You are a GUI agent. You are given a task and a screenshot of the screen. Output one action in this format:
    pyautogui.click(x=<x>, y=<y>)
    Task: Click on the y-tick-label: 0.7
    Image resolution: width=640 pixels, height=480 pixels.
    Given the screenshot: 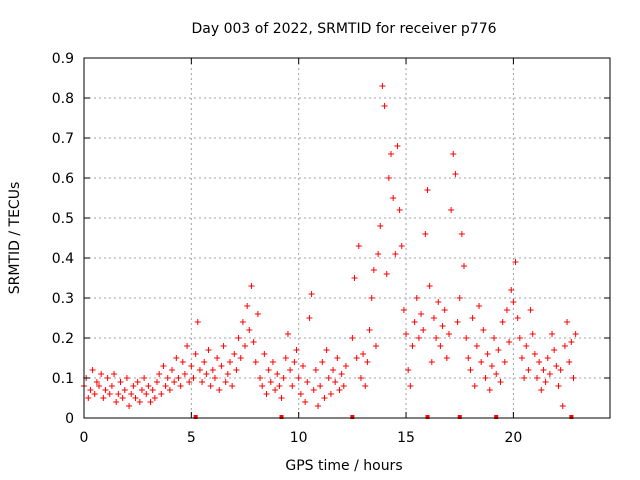 What is the action you would take?
    pyautogui.click(x=63, y=139)
    